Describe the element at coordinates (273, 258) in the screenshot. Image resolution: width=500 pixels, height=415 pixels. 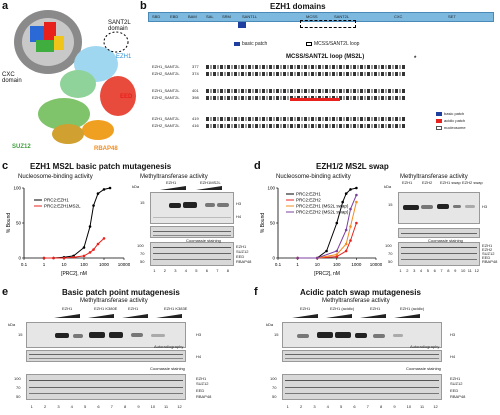
I see `y-tick-label: 0` at that location.